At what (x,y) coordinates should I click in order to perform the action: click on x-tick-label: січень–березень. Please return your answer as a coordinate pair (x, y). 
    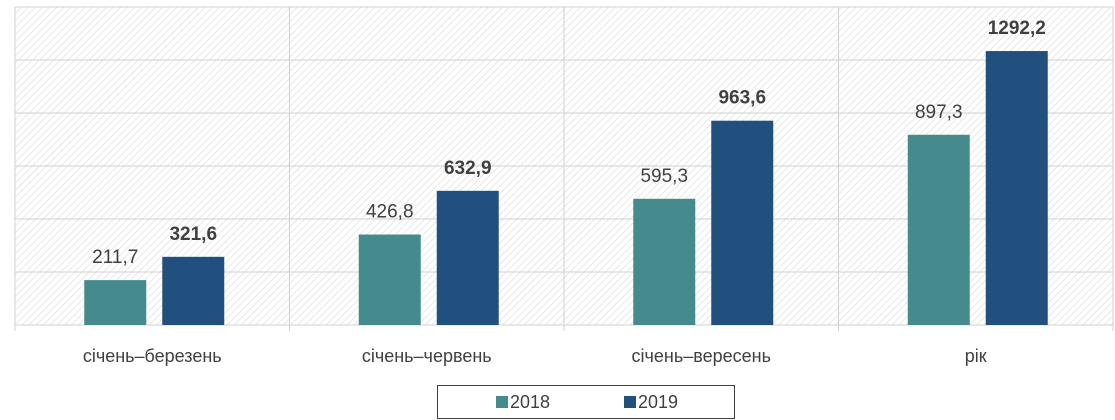
    Looking at the image, I should click on (152, 356).